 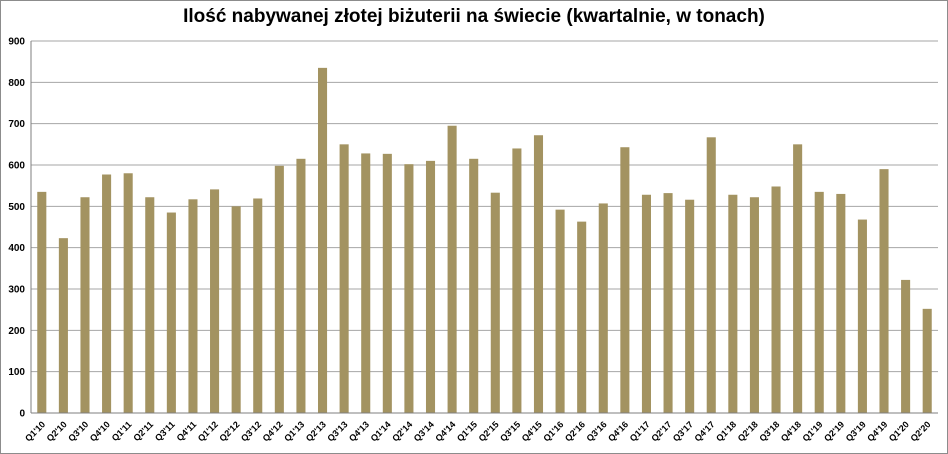 What do you see at coordinates (489, 431) in the screenshot?
I see `x-tick-label: Q2'15` at bounding box center [489, 431].